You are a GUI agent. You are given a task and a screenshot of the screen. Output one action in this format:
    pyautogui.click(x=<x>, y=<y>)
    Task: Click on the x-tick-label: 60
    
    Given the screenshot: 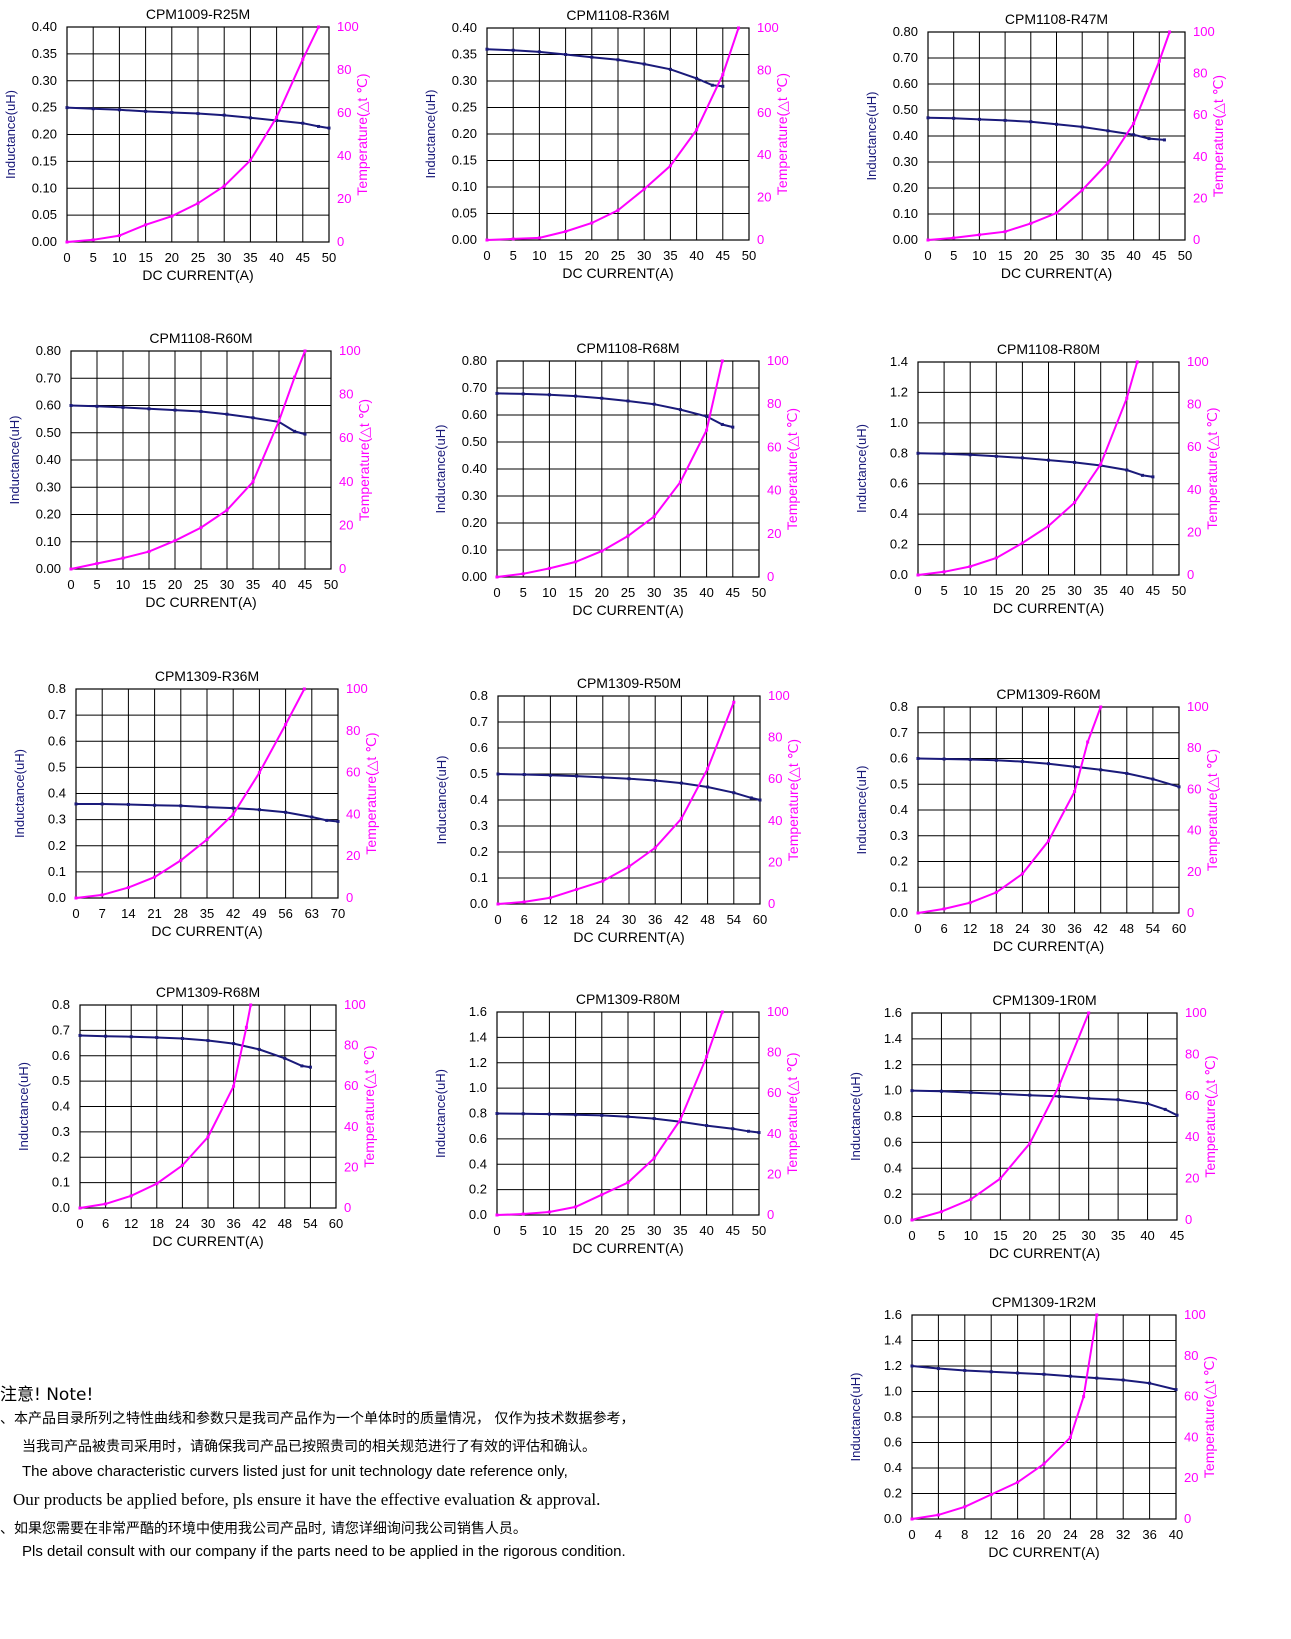 What is the action you would take?
    pyautogui.click(x=1179, y=928)
    